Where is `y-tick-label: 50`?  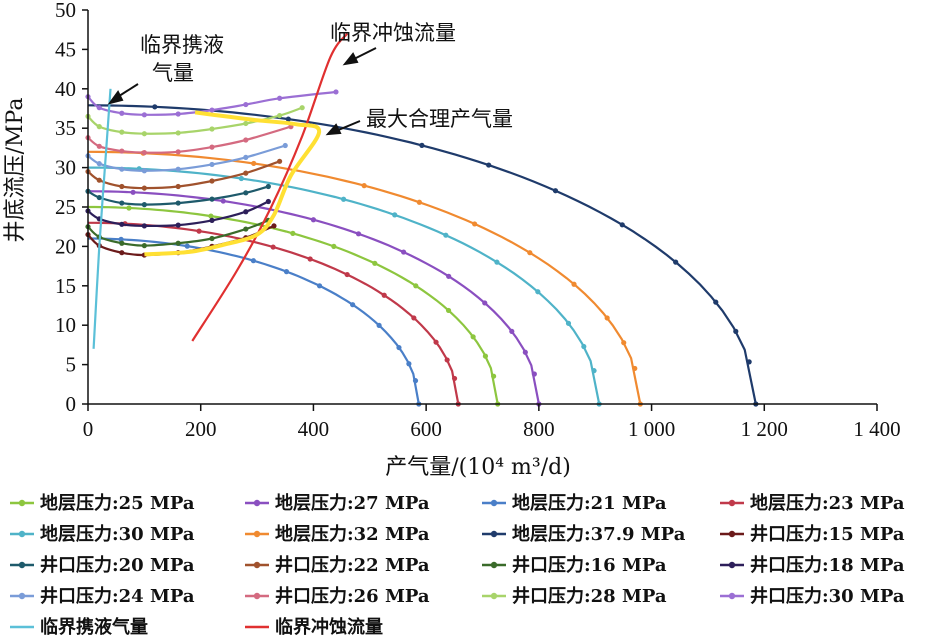
y-tick-label: 50 is located at coordinates (65, 11).